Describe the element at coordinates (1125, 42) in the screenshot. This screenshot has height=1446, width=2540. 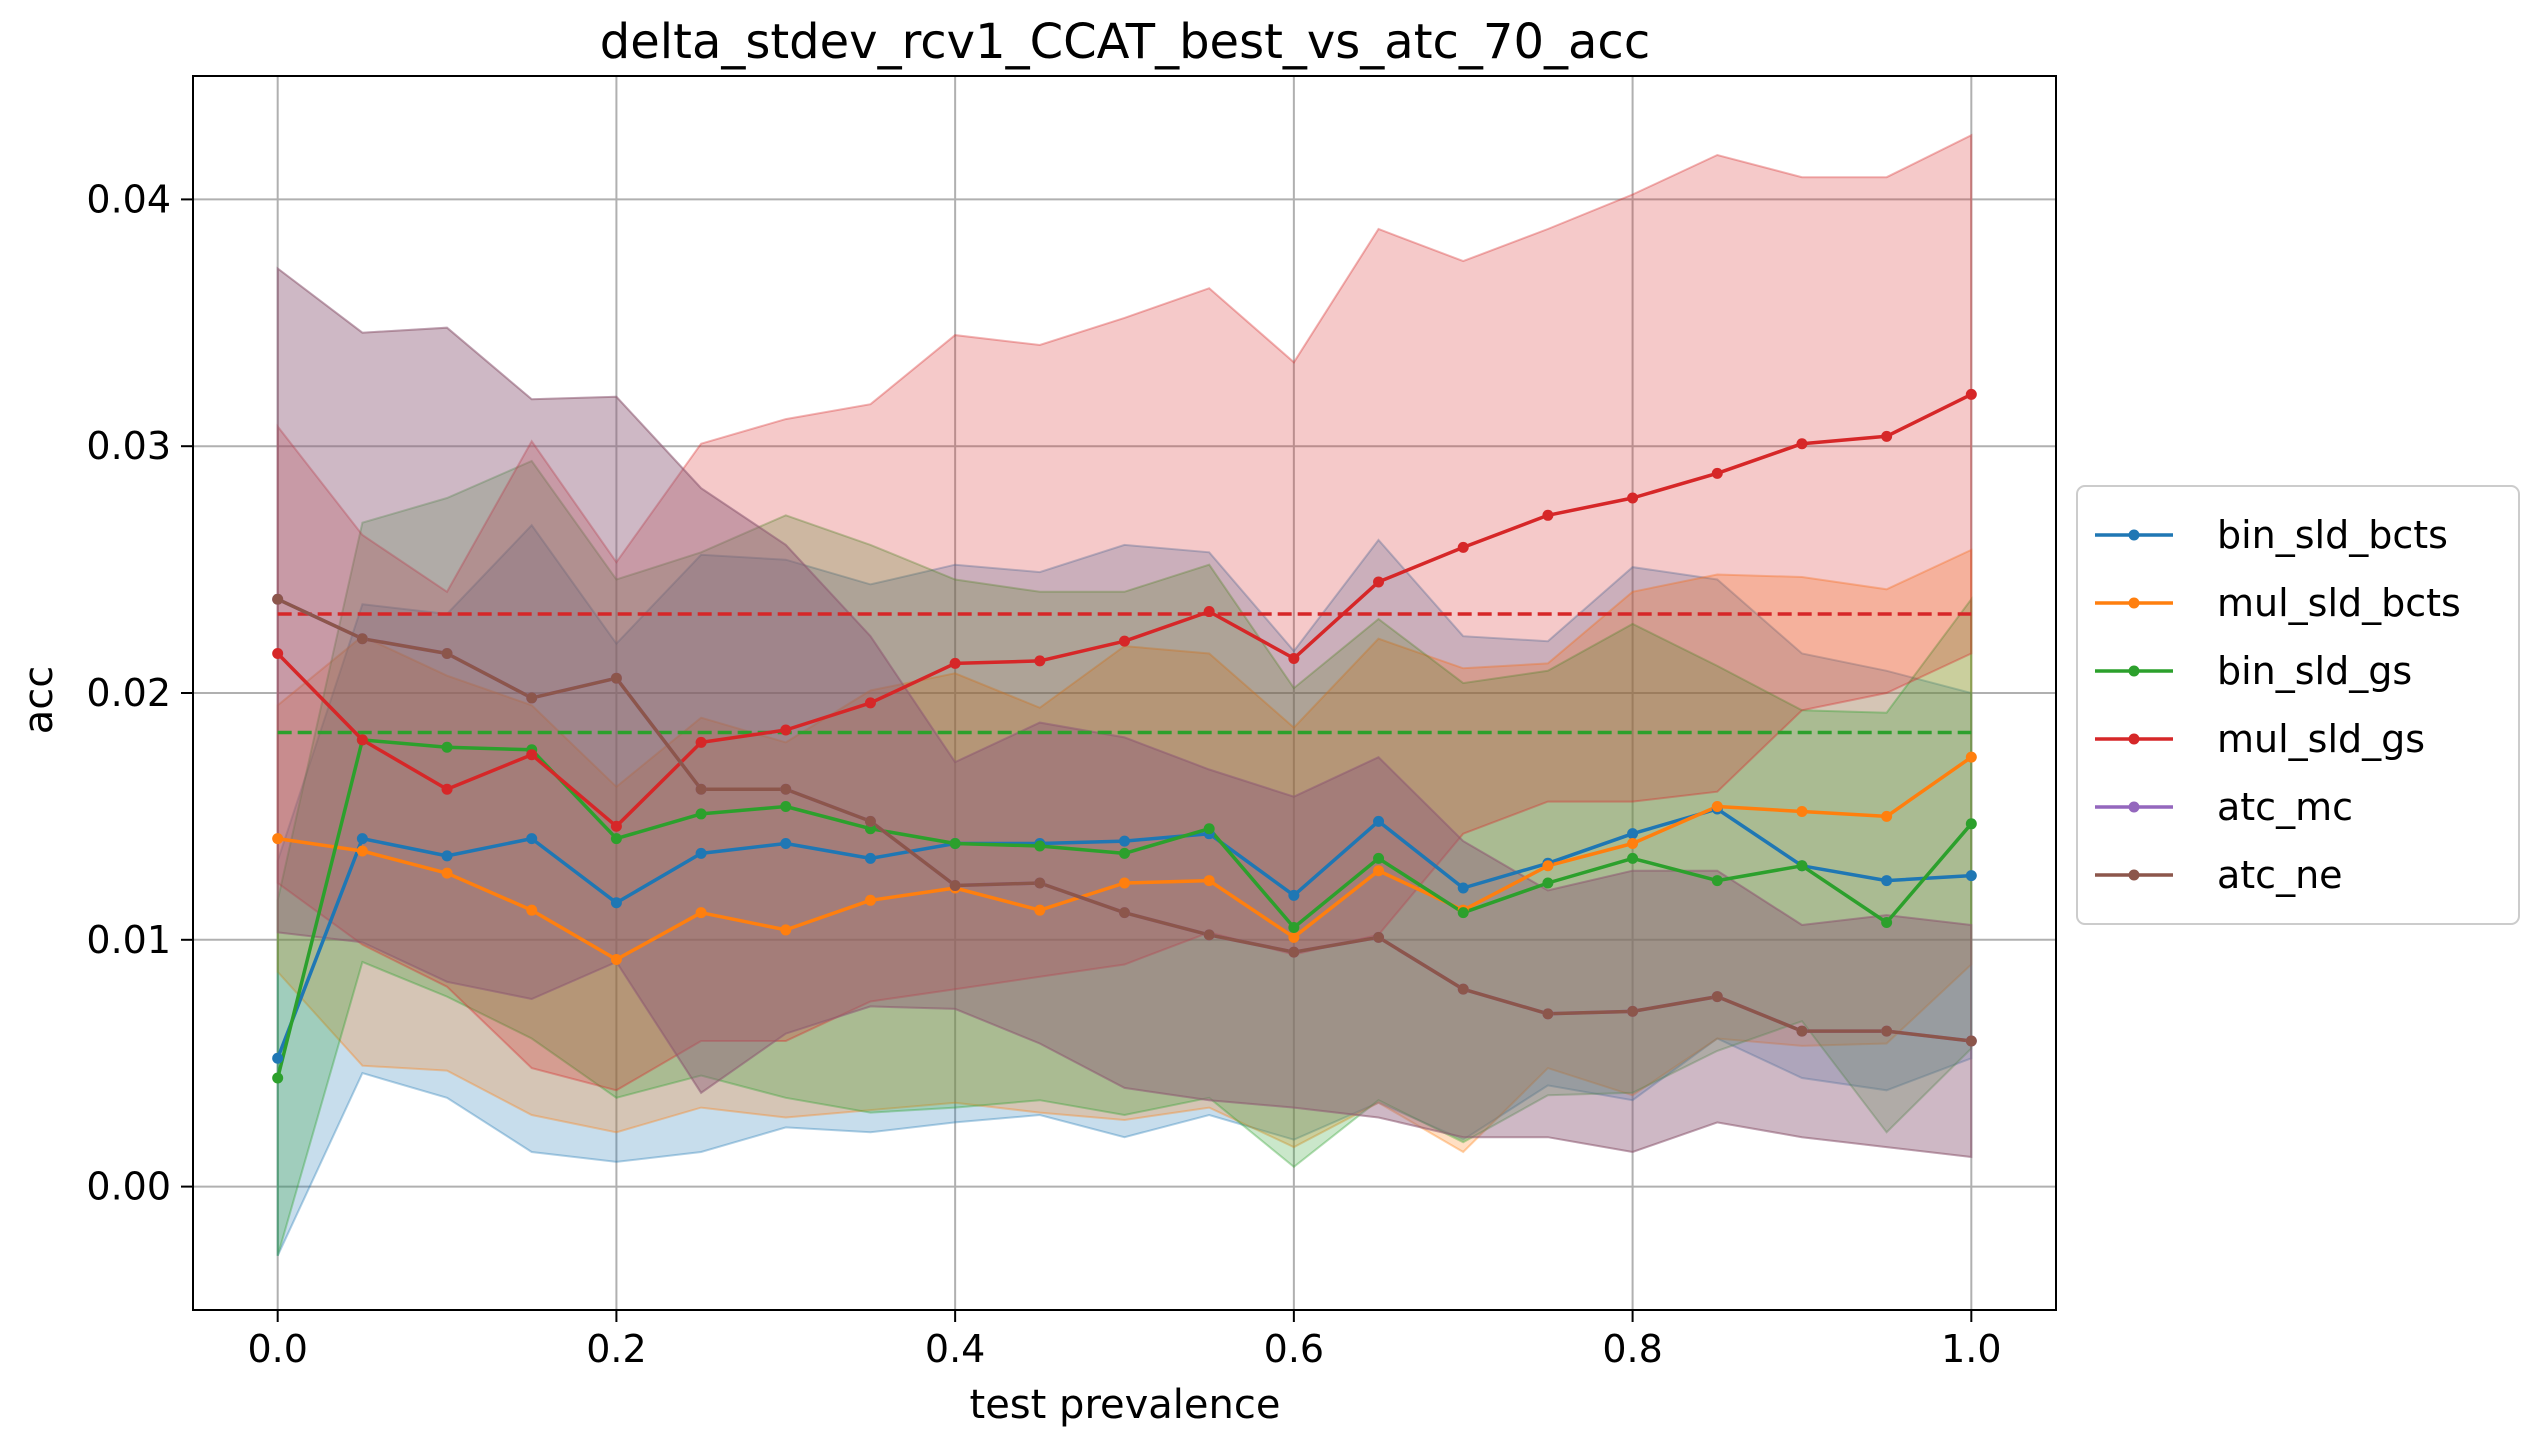
I see `chart-title: delta_stdev_rcv1_CCAT_best_vs_atc_70_acc` at that location.